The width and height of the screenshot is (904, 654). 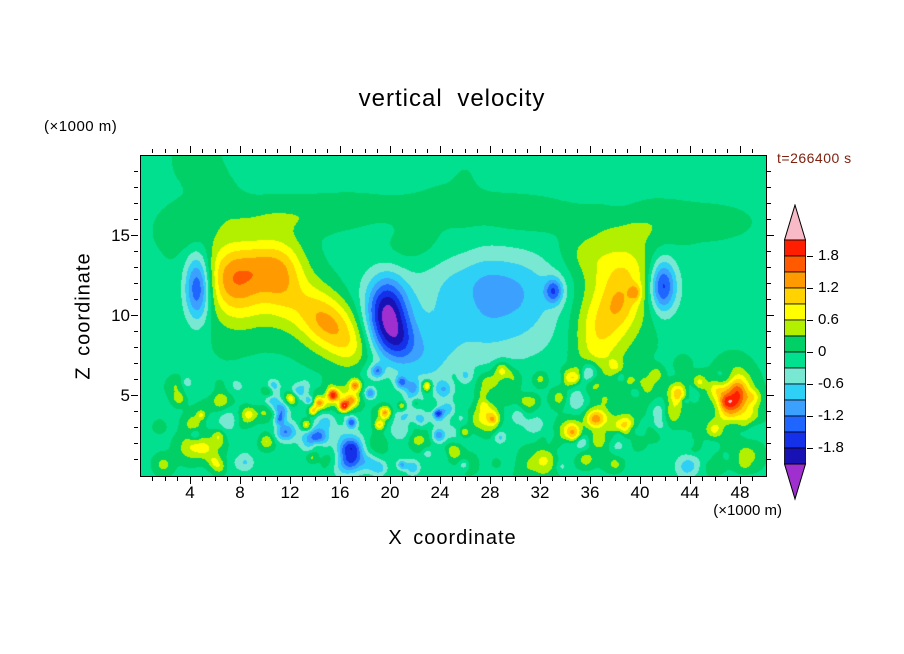 What do you see at coordinates (540, 492) in the screenshot?
I see `x-tick-label: 32` at bounding box center [540, 492].